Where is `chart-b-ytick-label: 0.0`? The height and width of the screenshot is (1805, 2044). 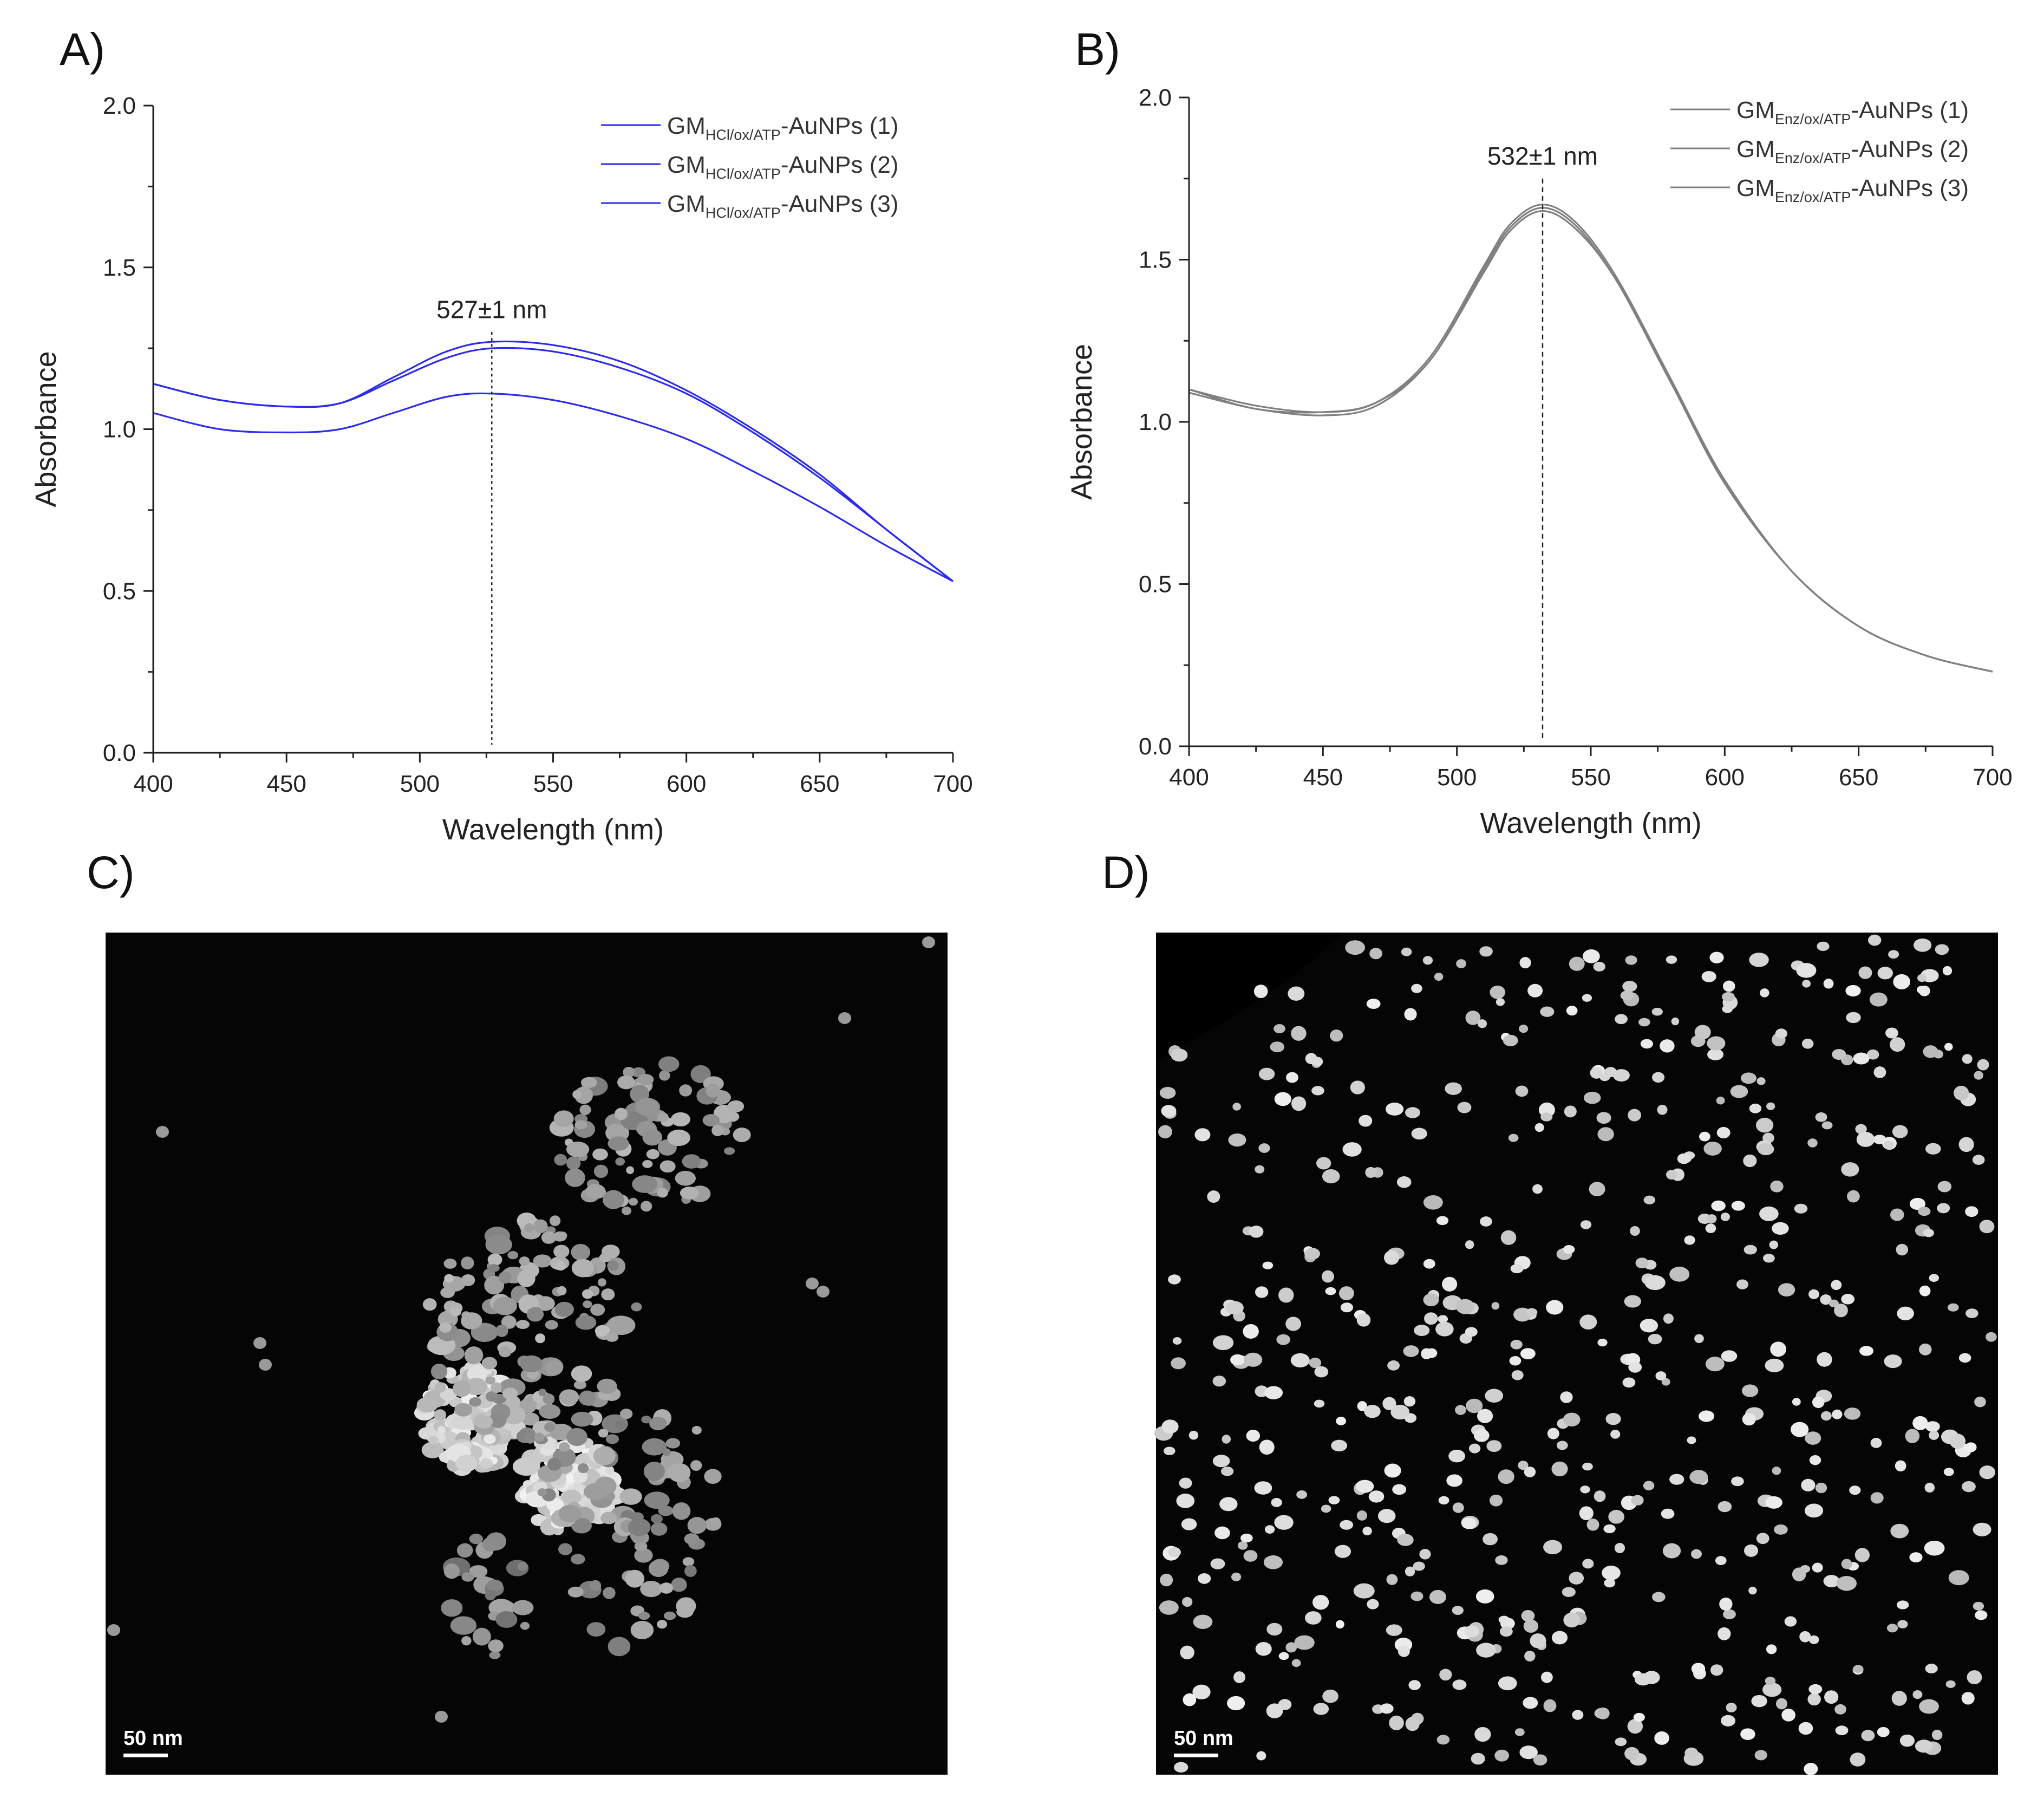
chart-b-ytick-label: 0.0 is located at coordinates (1155, 746).